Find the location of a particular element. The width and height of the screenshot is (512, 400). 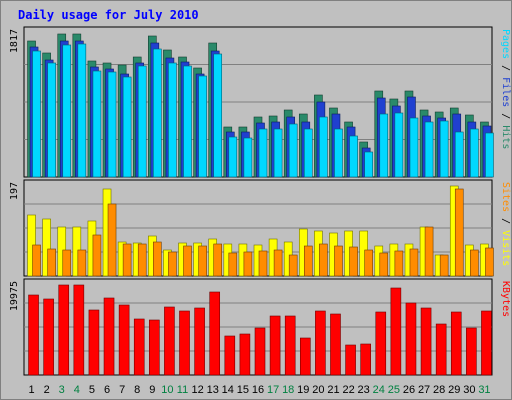

max-label-top: 1817 is located at coordinates (14, 41).